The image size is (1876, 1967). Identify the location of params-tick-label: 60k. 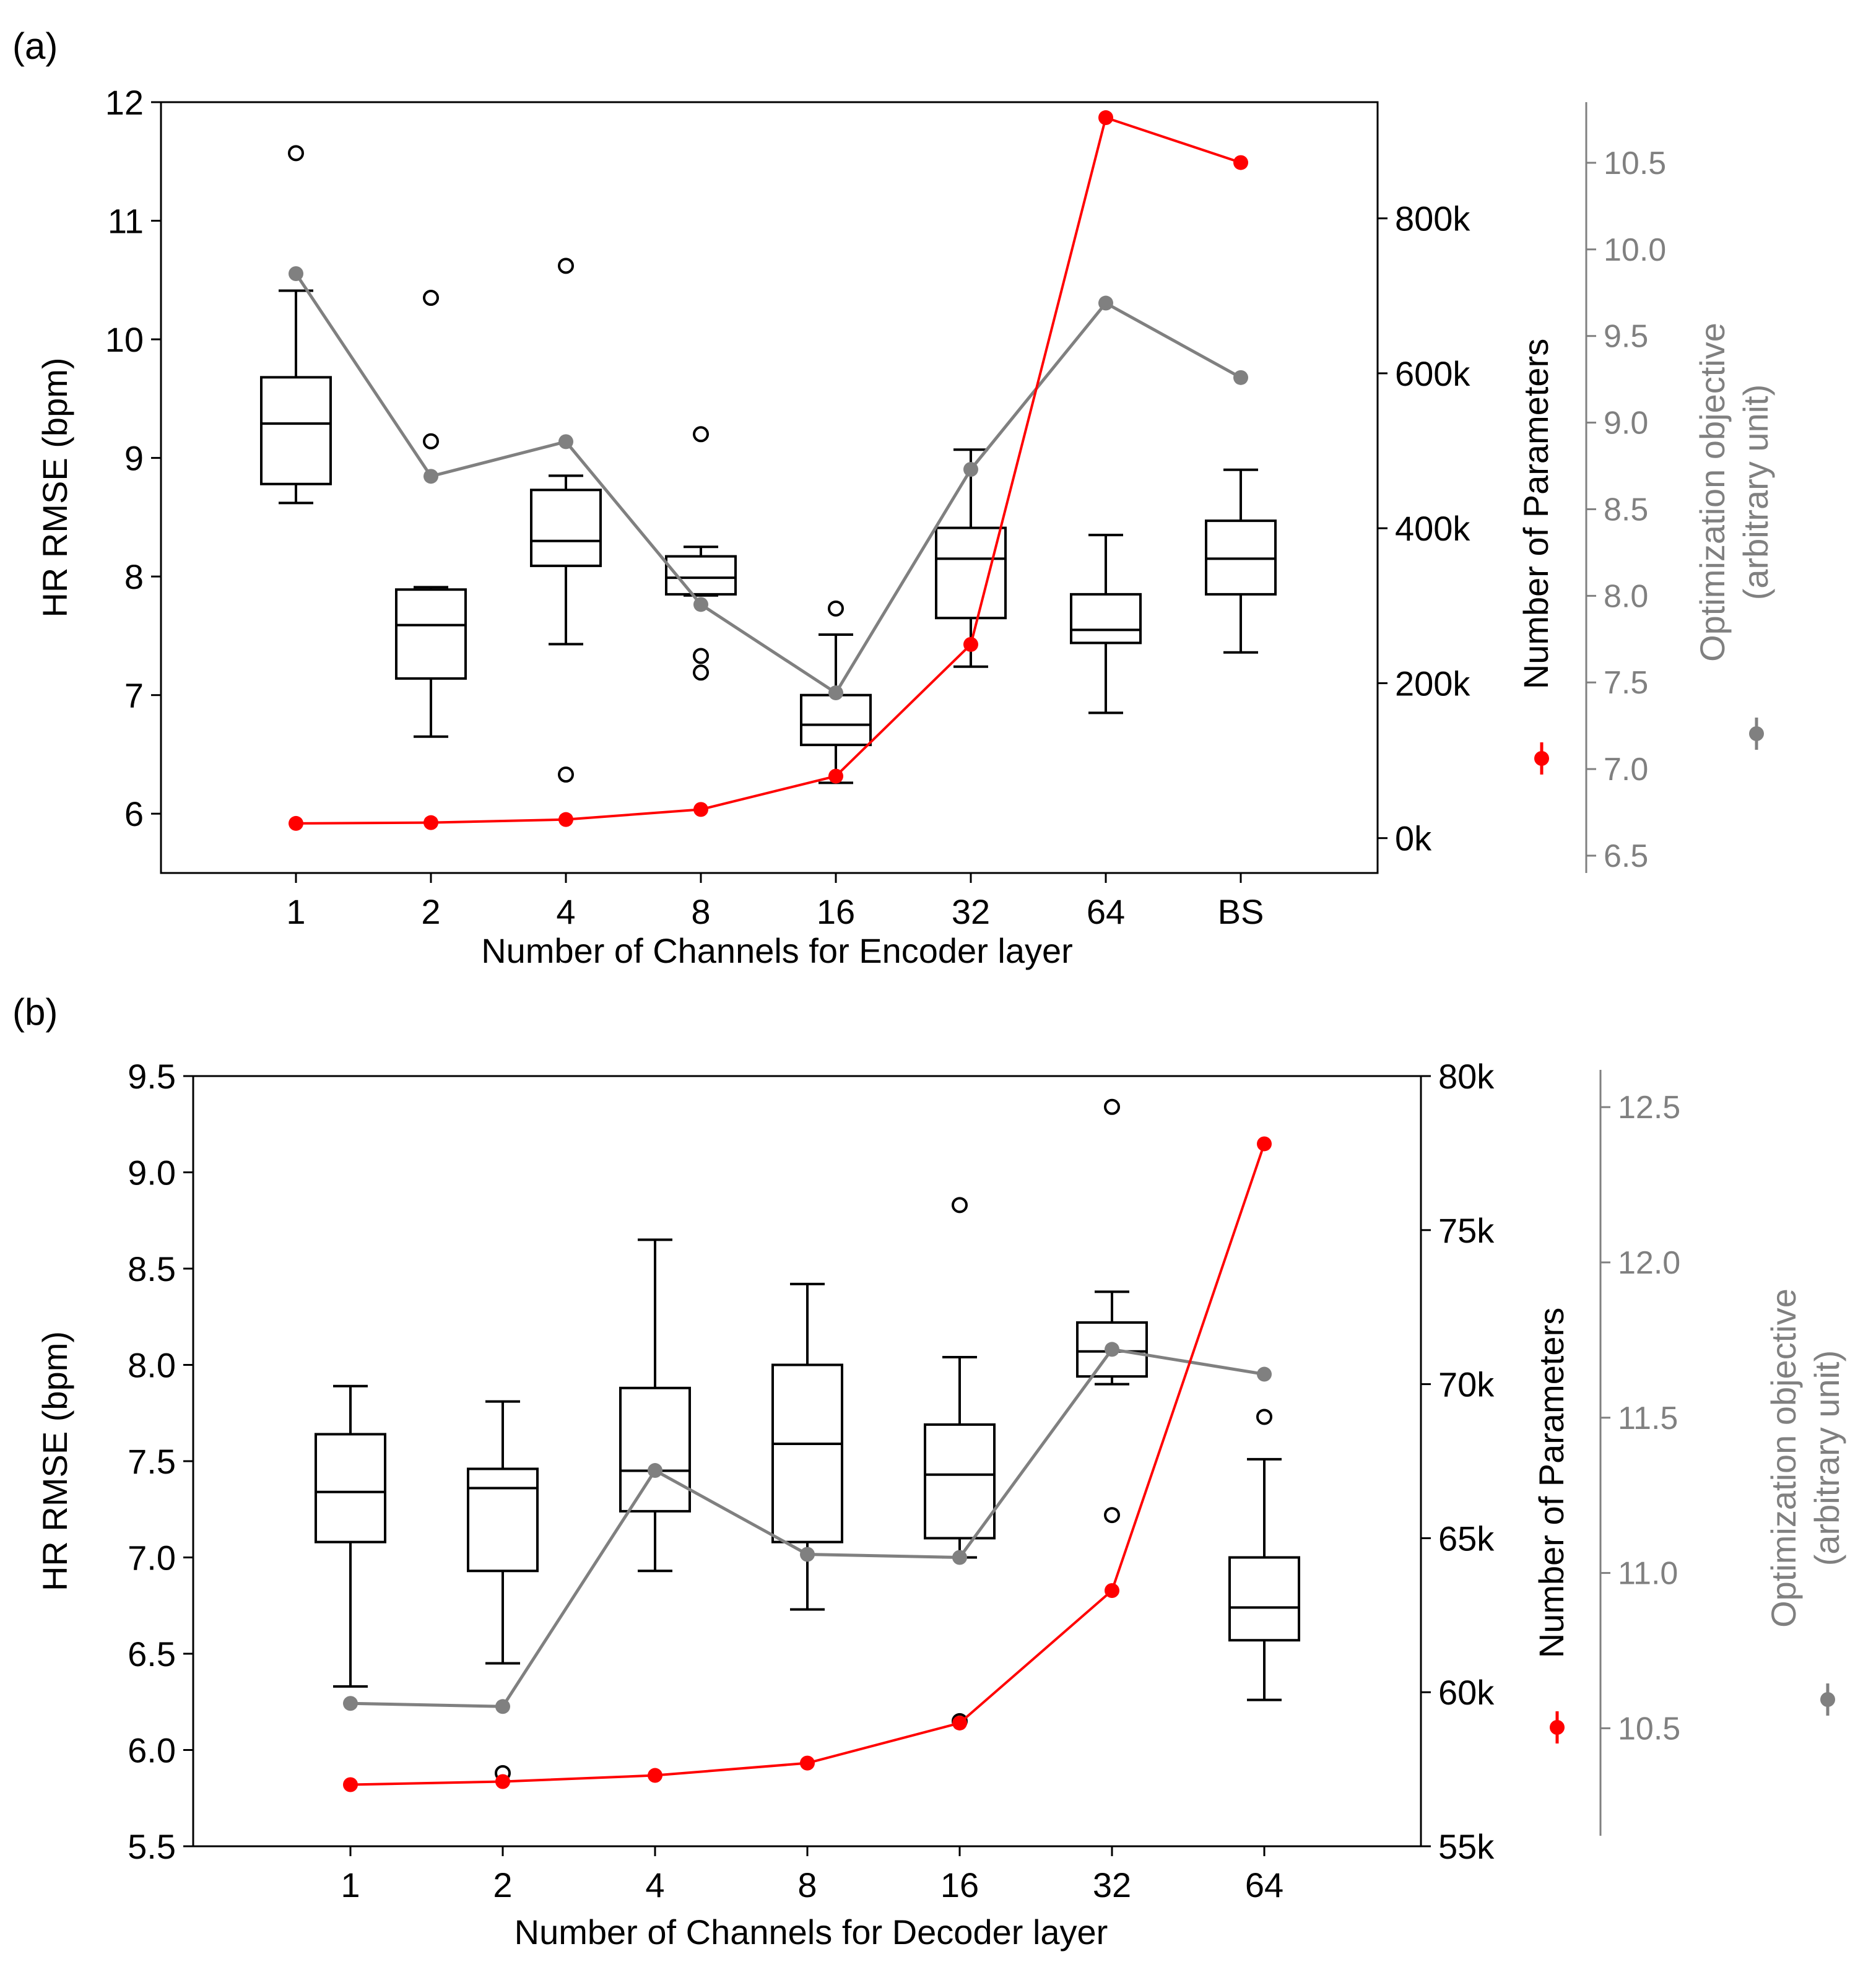
(1466, 1692).